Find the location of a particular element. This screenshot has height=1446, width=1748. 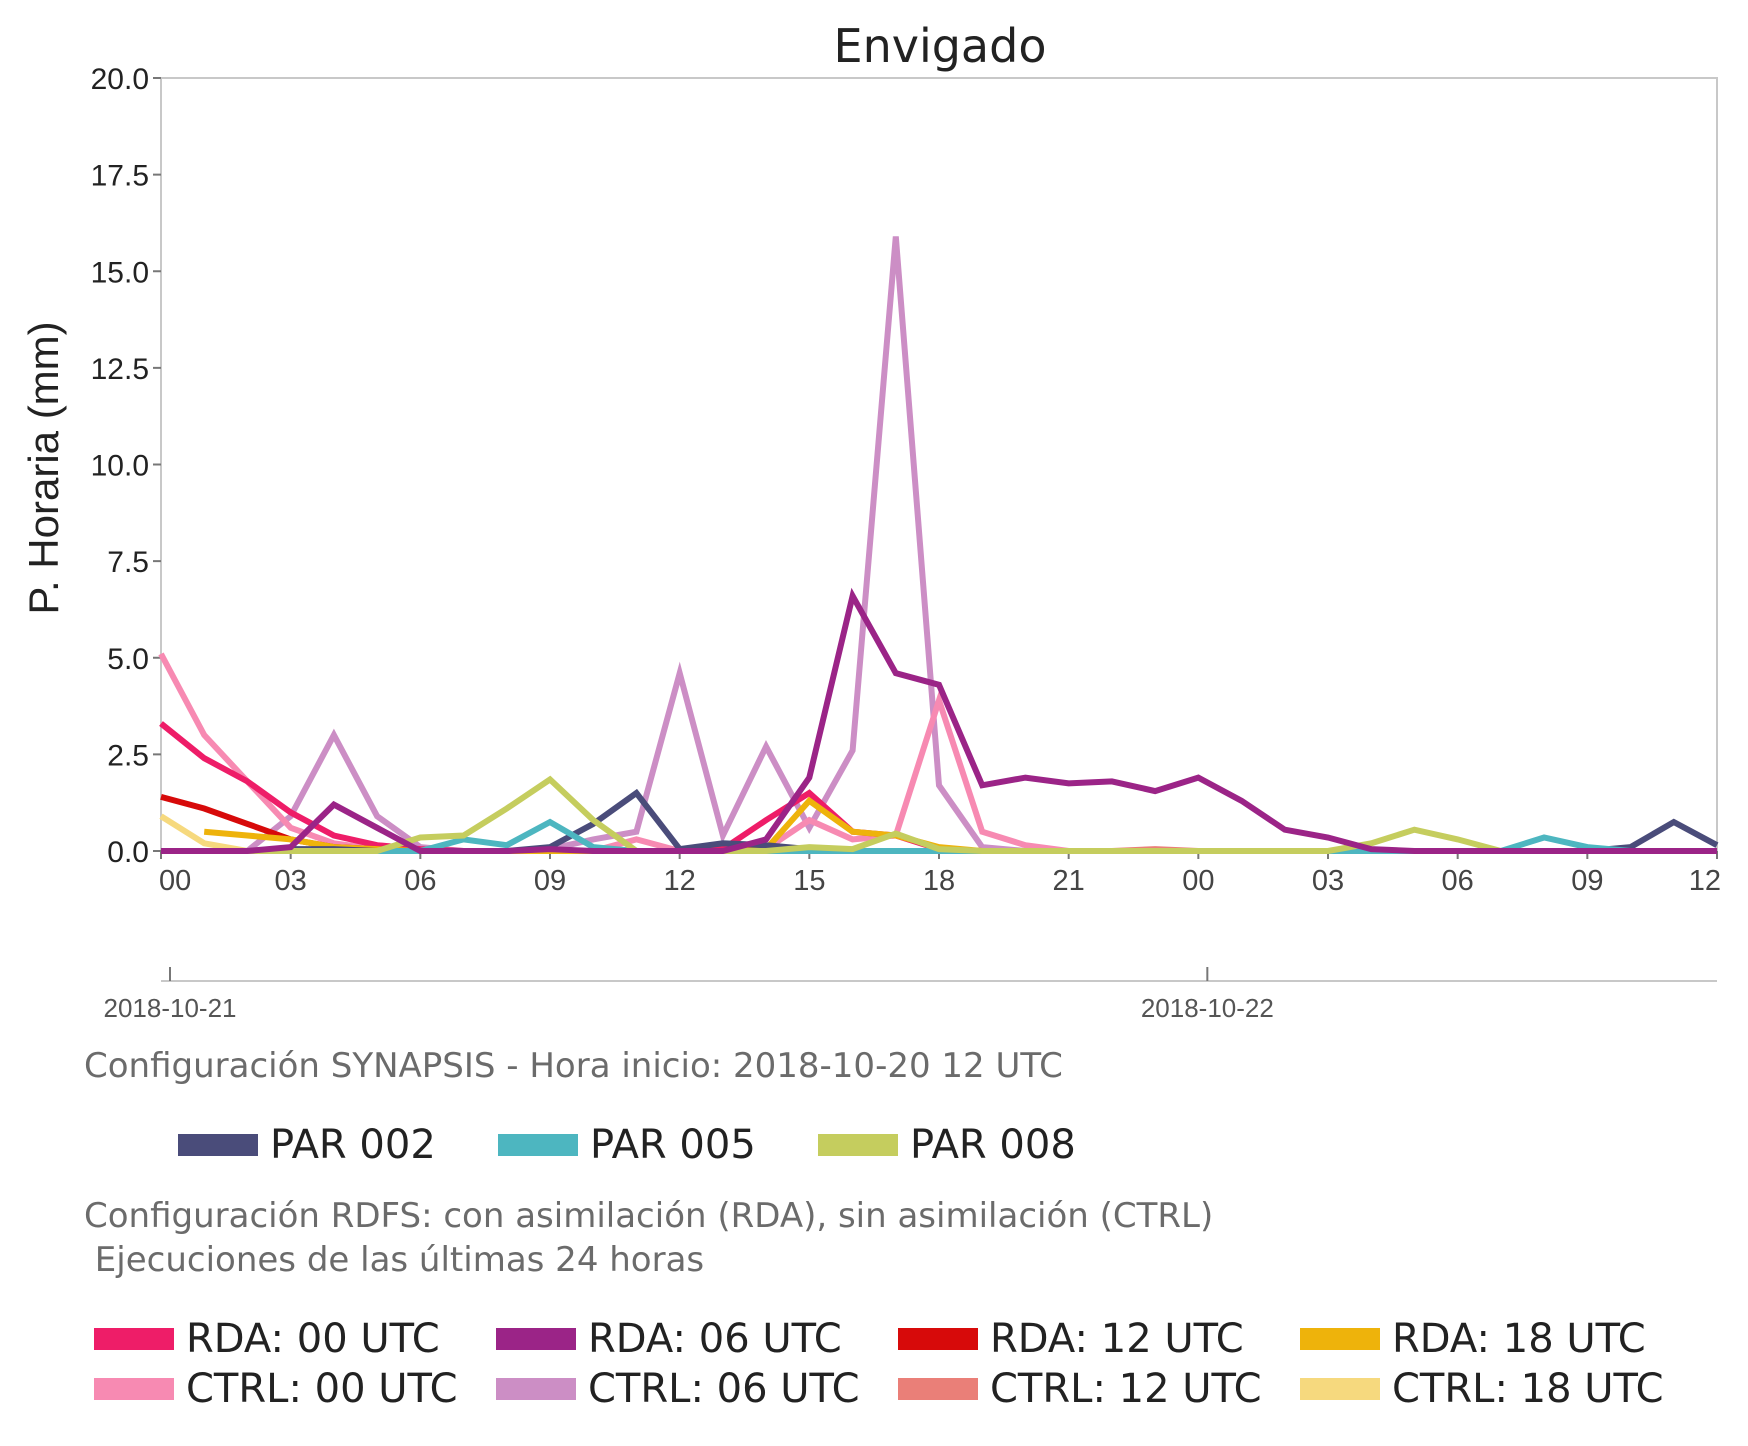

y-axis-label: P. Horaria (mm) is located at coordinates (43, 467).